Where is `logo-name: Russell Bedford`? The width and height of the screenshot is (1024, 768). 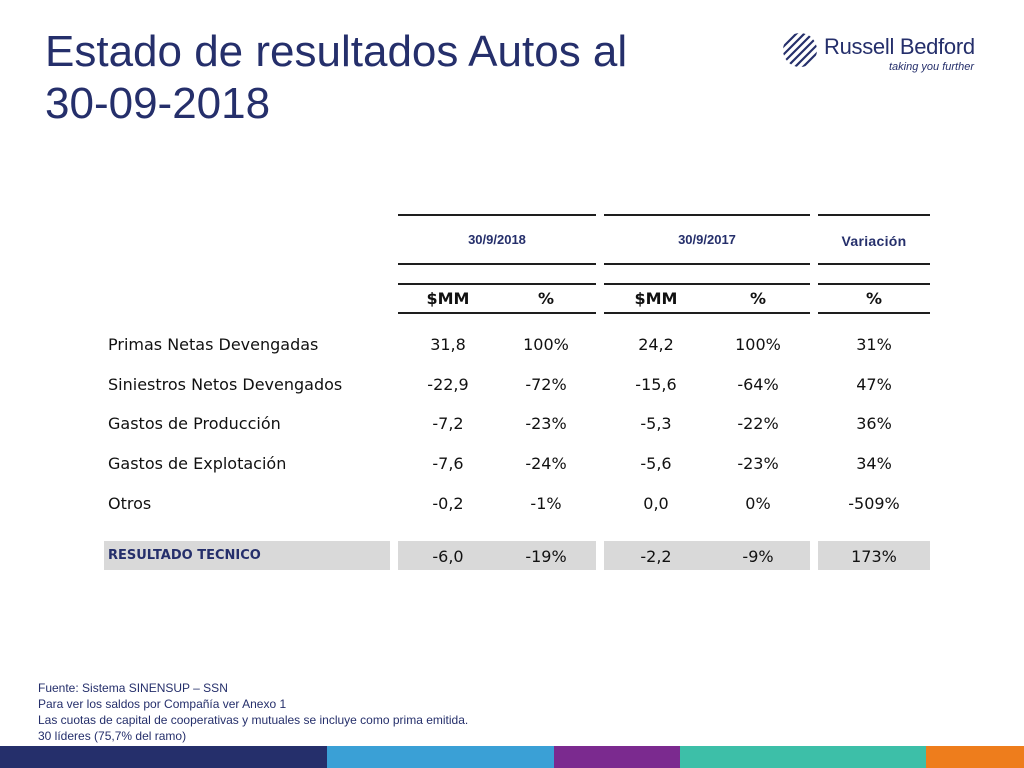 logo-name: Russell Bedford is located at coordinates (899, 46).